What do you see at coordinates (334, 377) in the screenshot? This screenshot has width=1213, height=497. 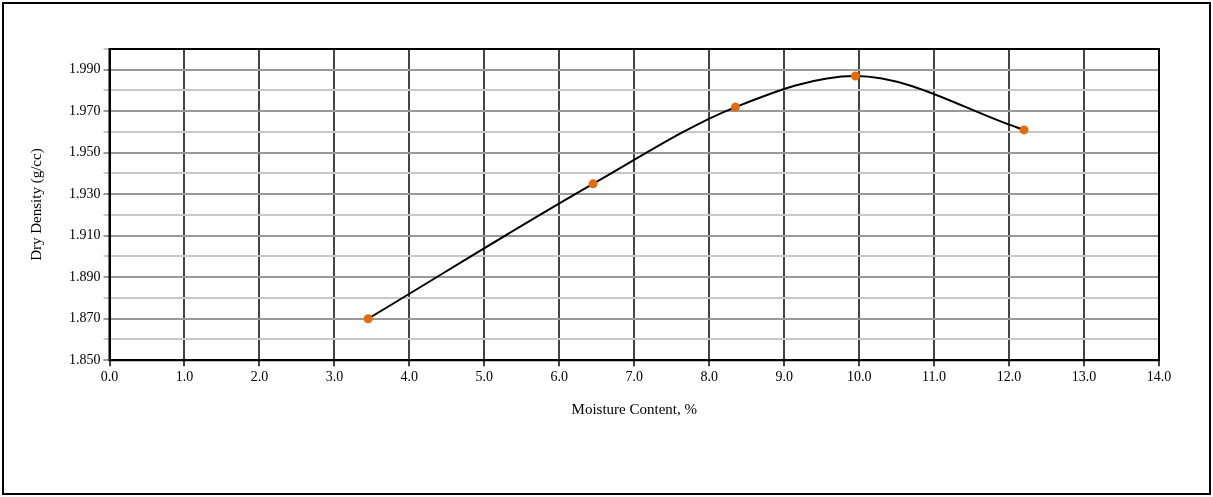 I see `x-tick-label: 3.0` at bounding box center [334, 377].